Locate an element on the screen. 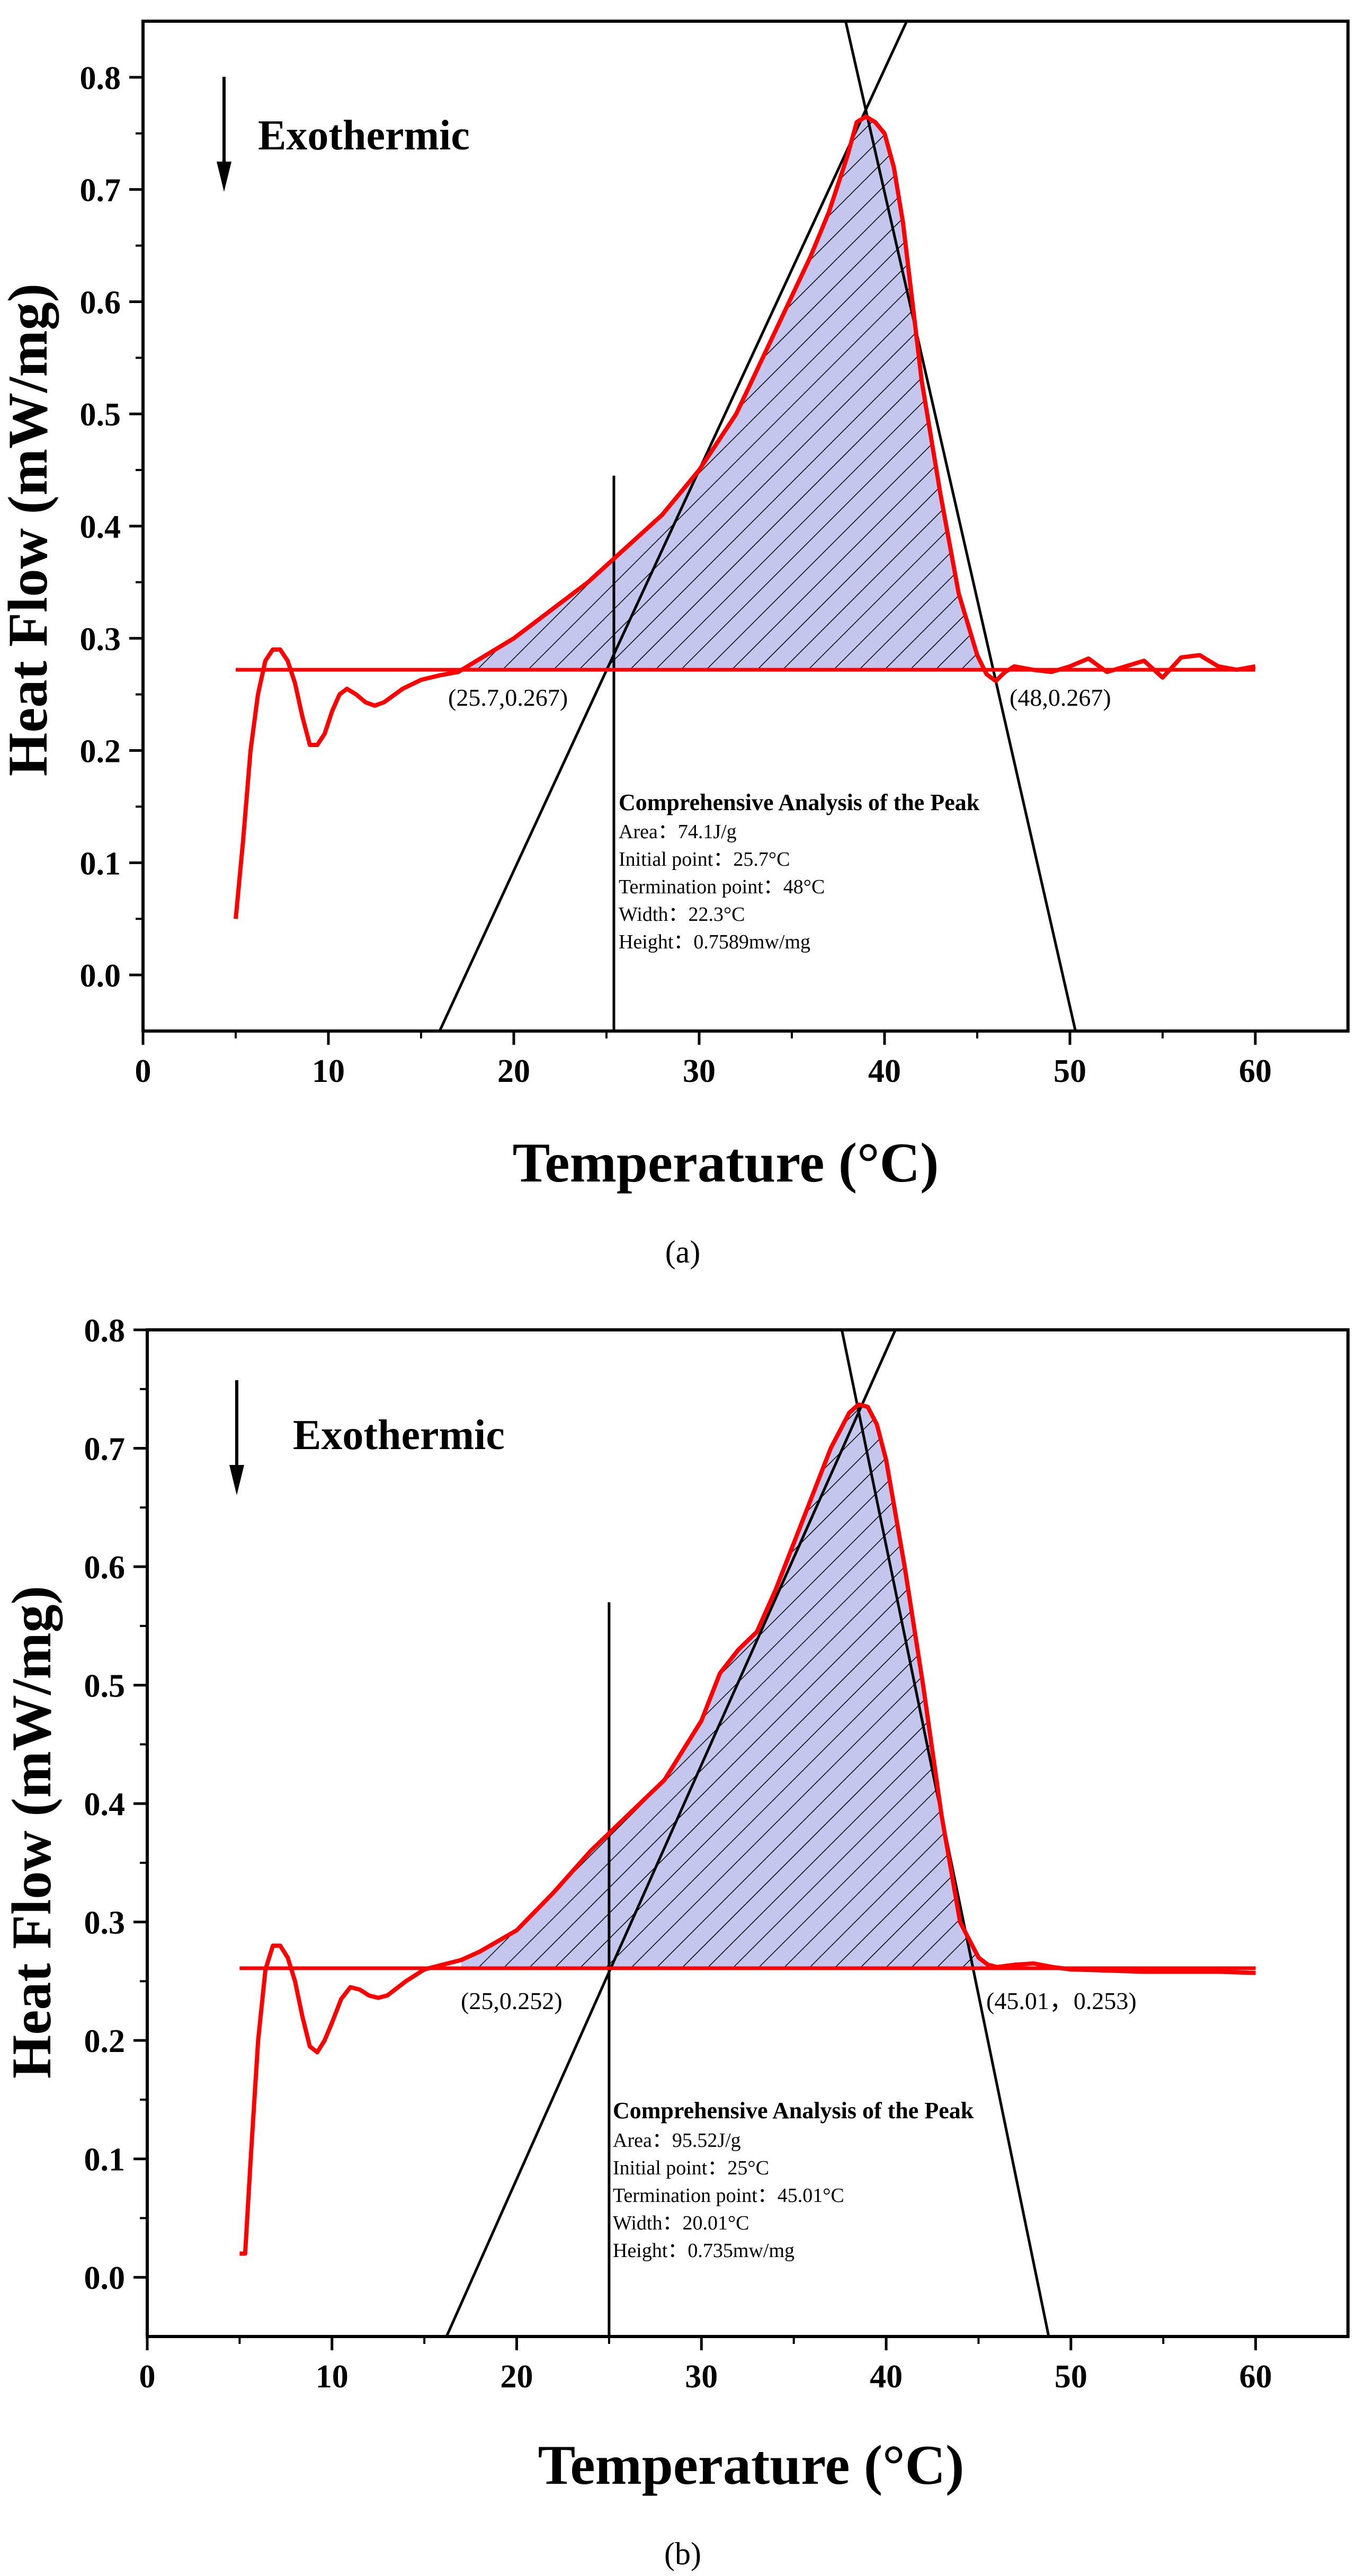 The height and width of the screenshot is (2576, 1366). x-tick-label-a: 30 is located at coordinates (699, 1071).